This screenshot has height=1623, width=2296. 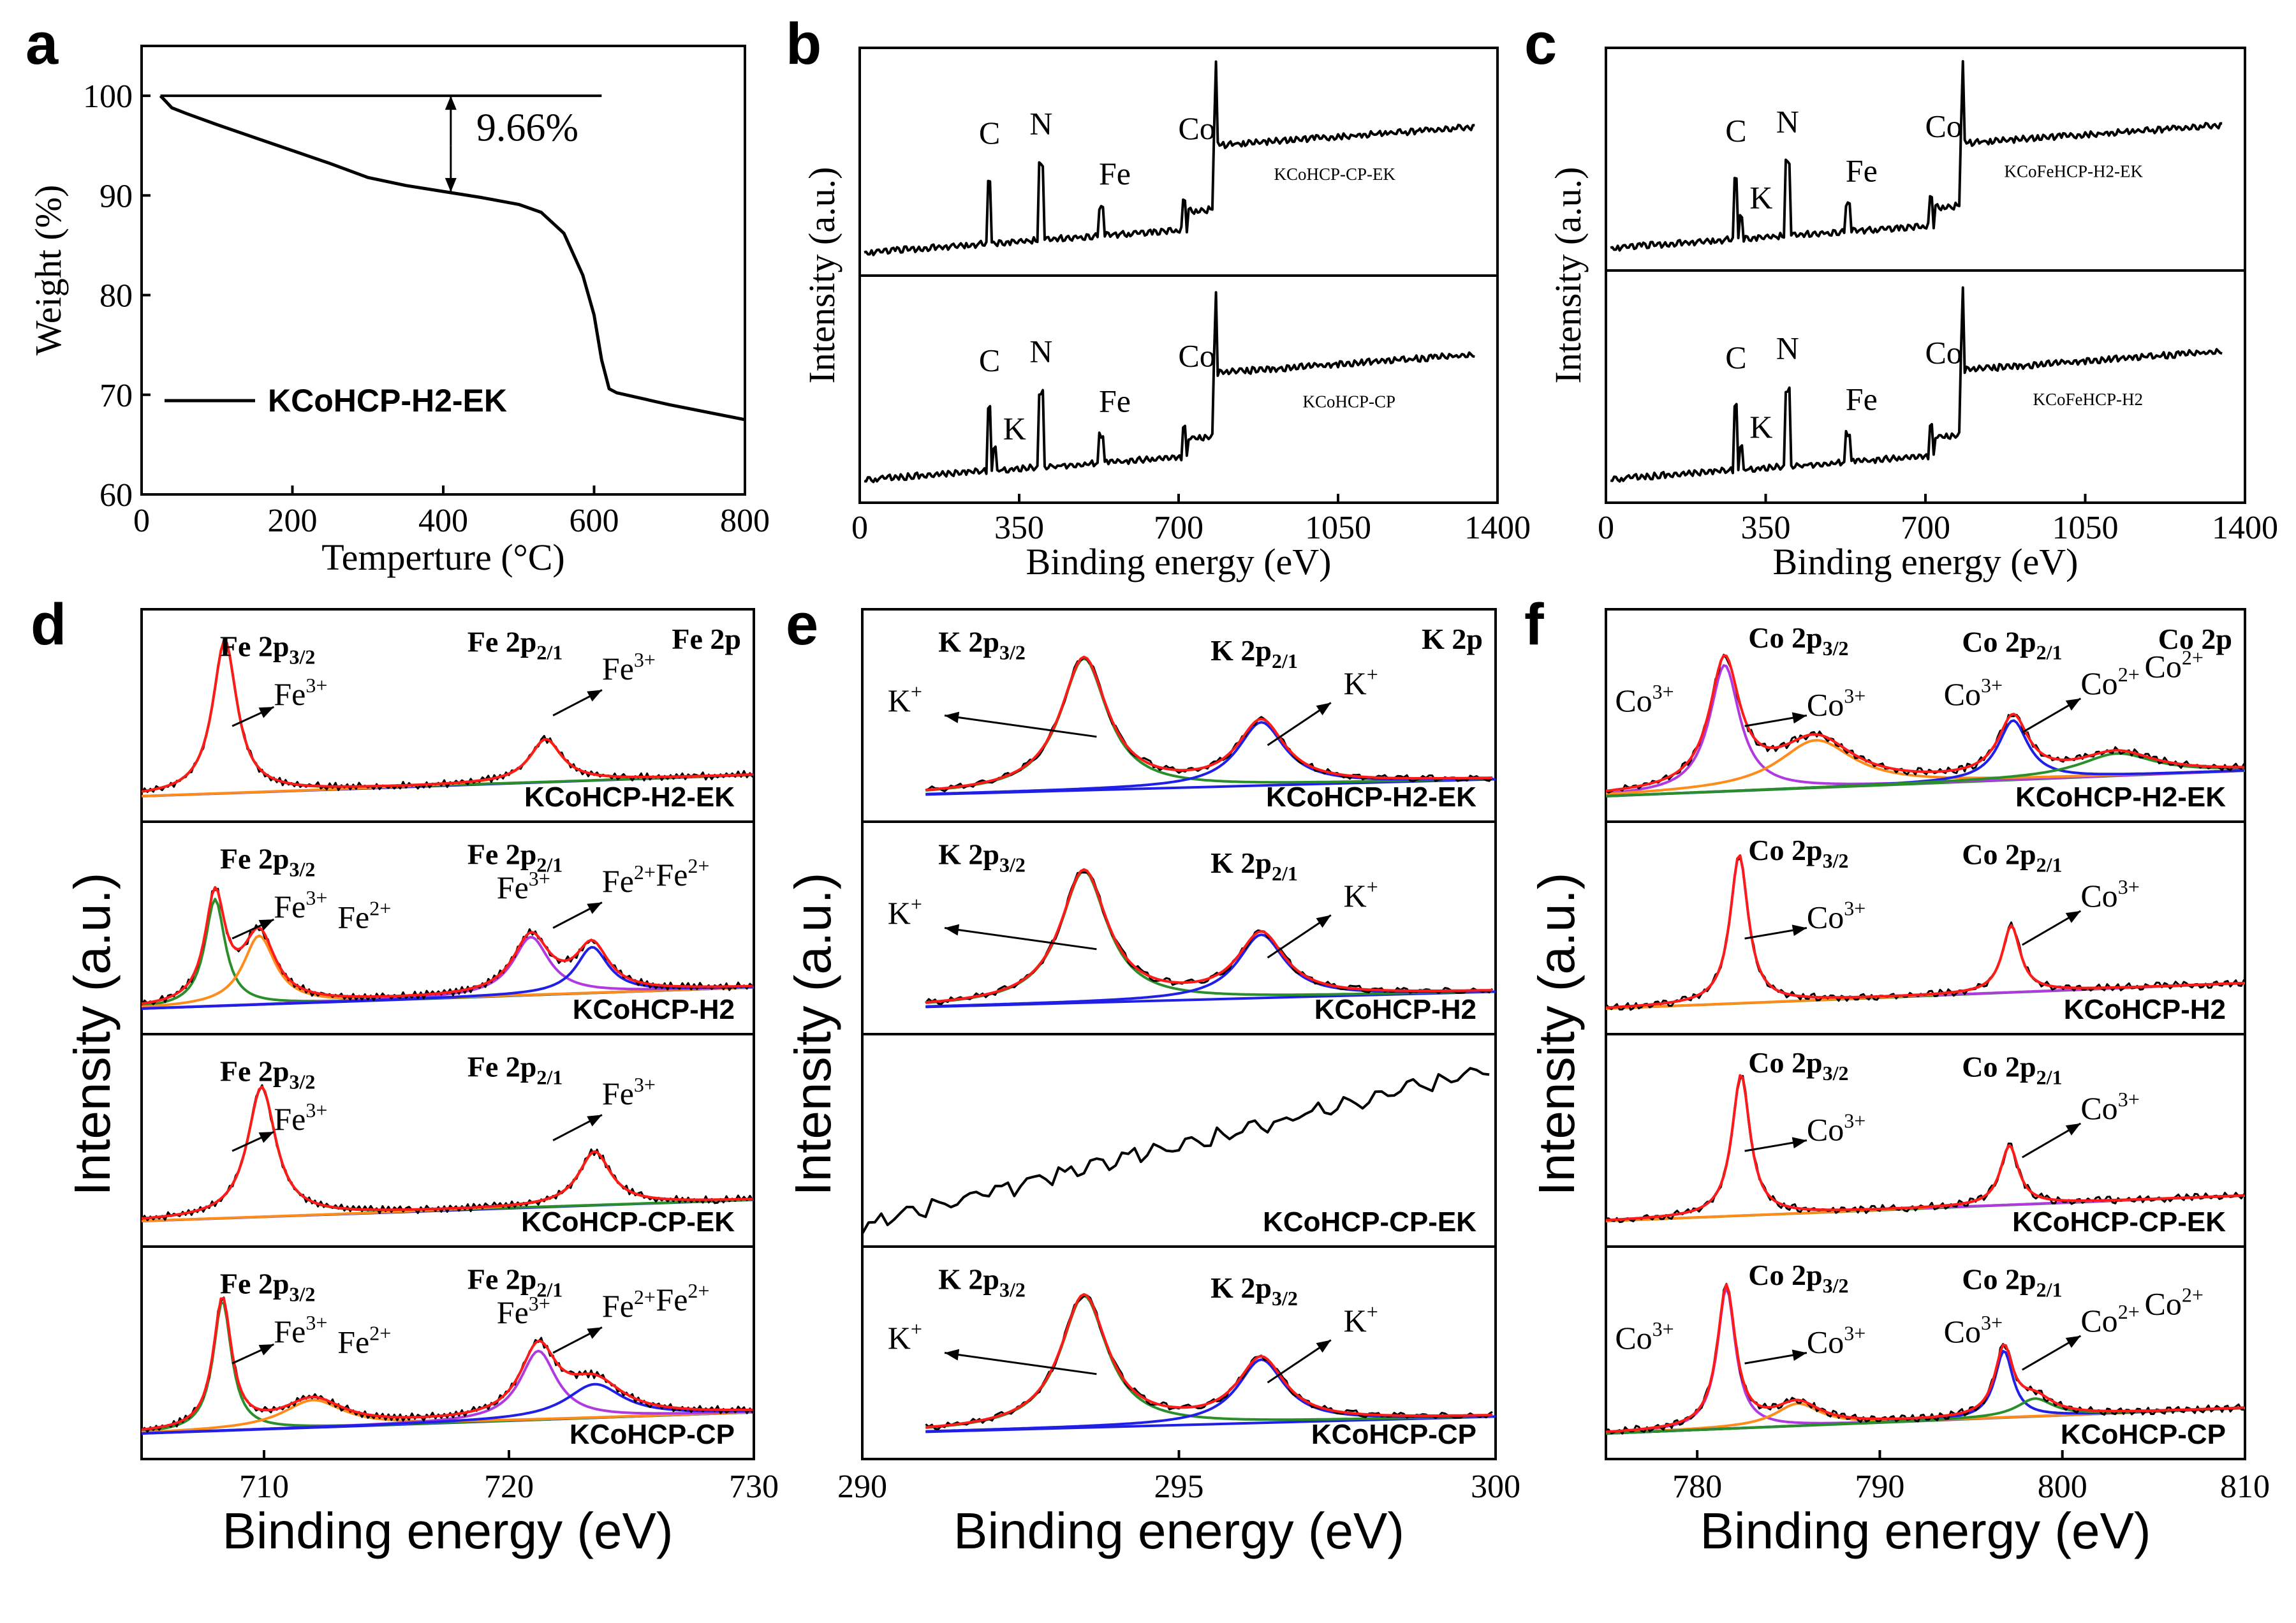 What do you see at coordinates (1916, 384) in the screenshot?
I see `survey-spectrum` at bounding box center [1916, 384].